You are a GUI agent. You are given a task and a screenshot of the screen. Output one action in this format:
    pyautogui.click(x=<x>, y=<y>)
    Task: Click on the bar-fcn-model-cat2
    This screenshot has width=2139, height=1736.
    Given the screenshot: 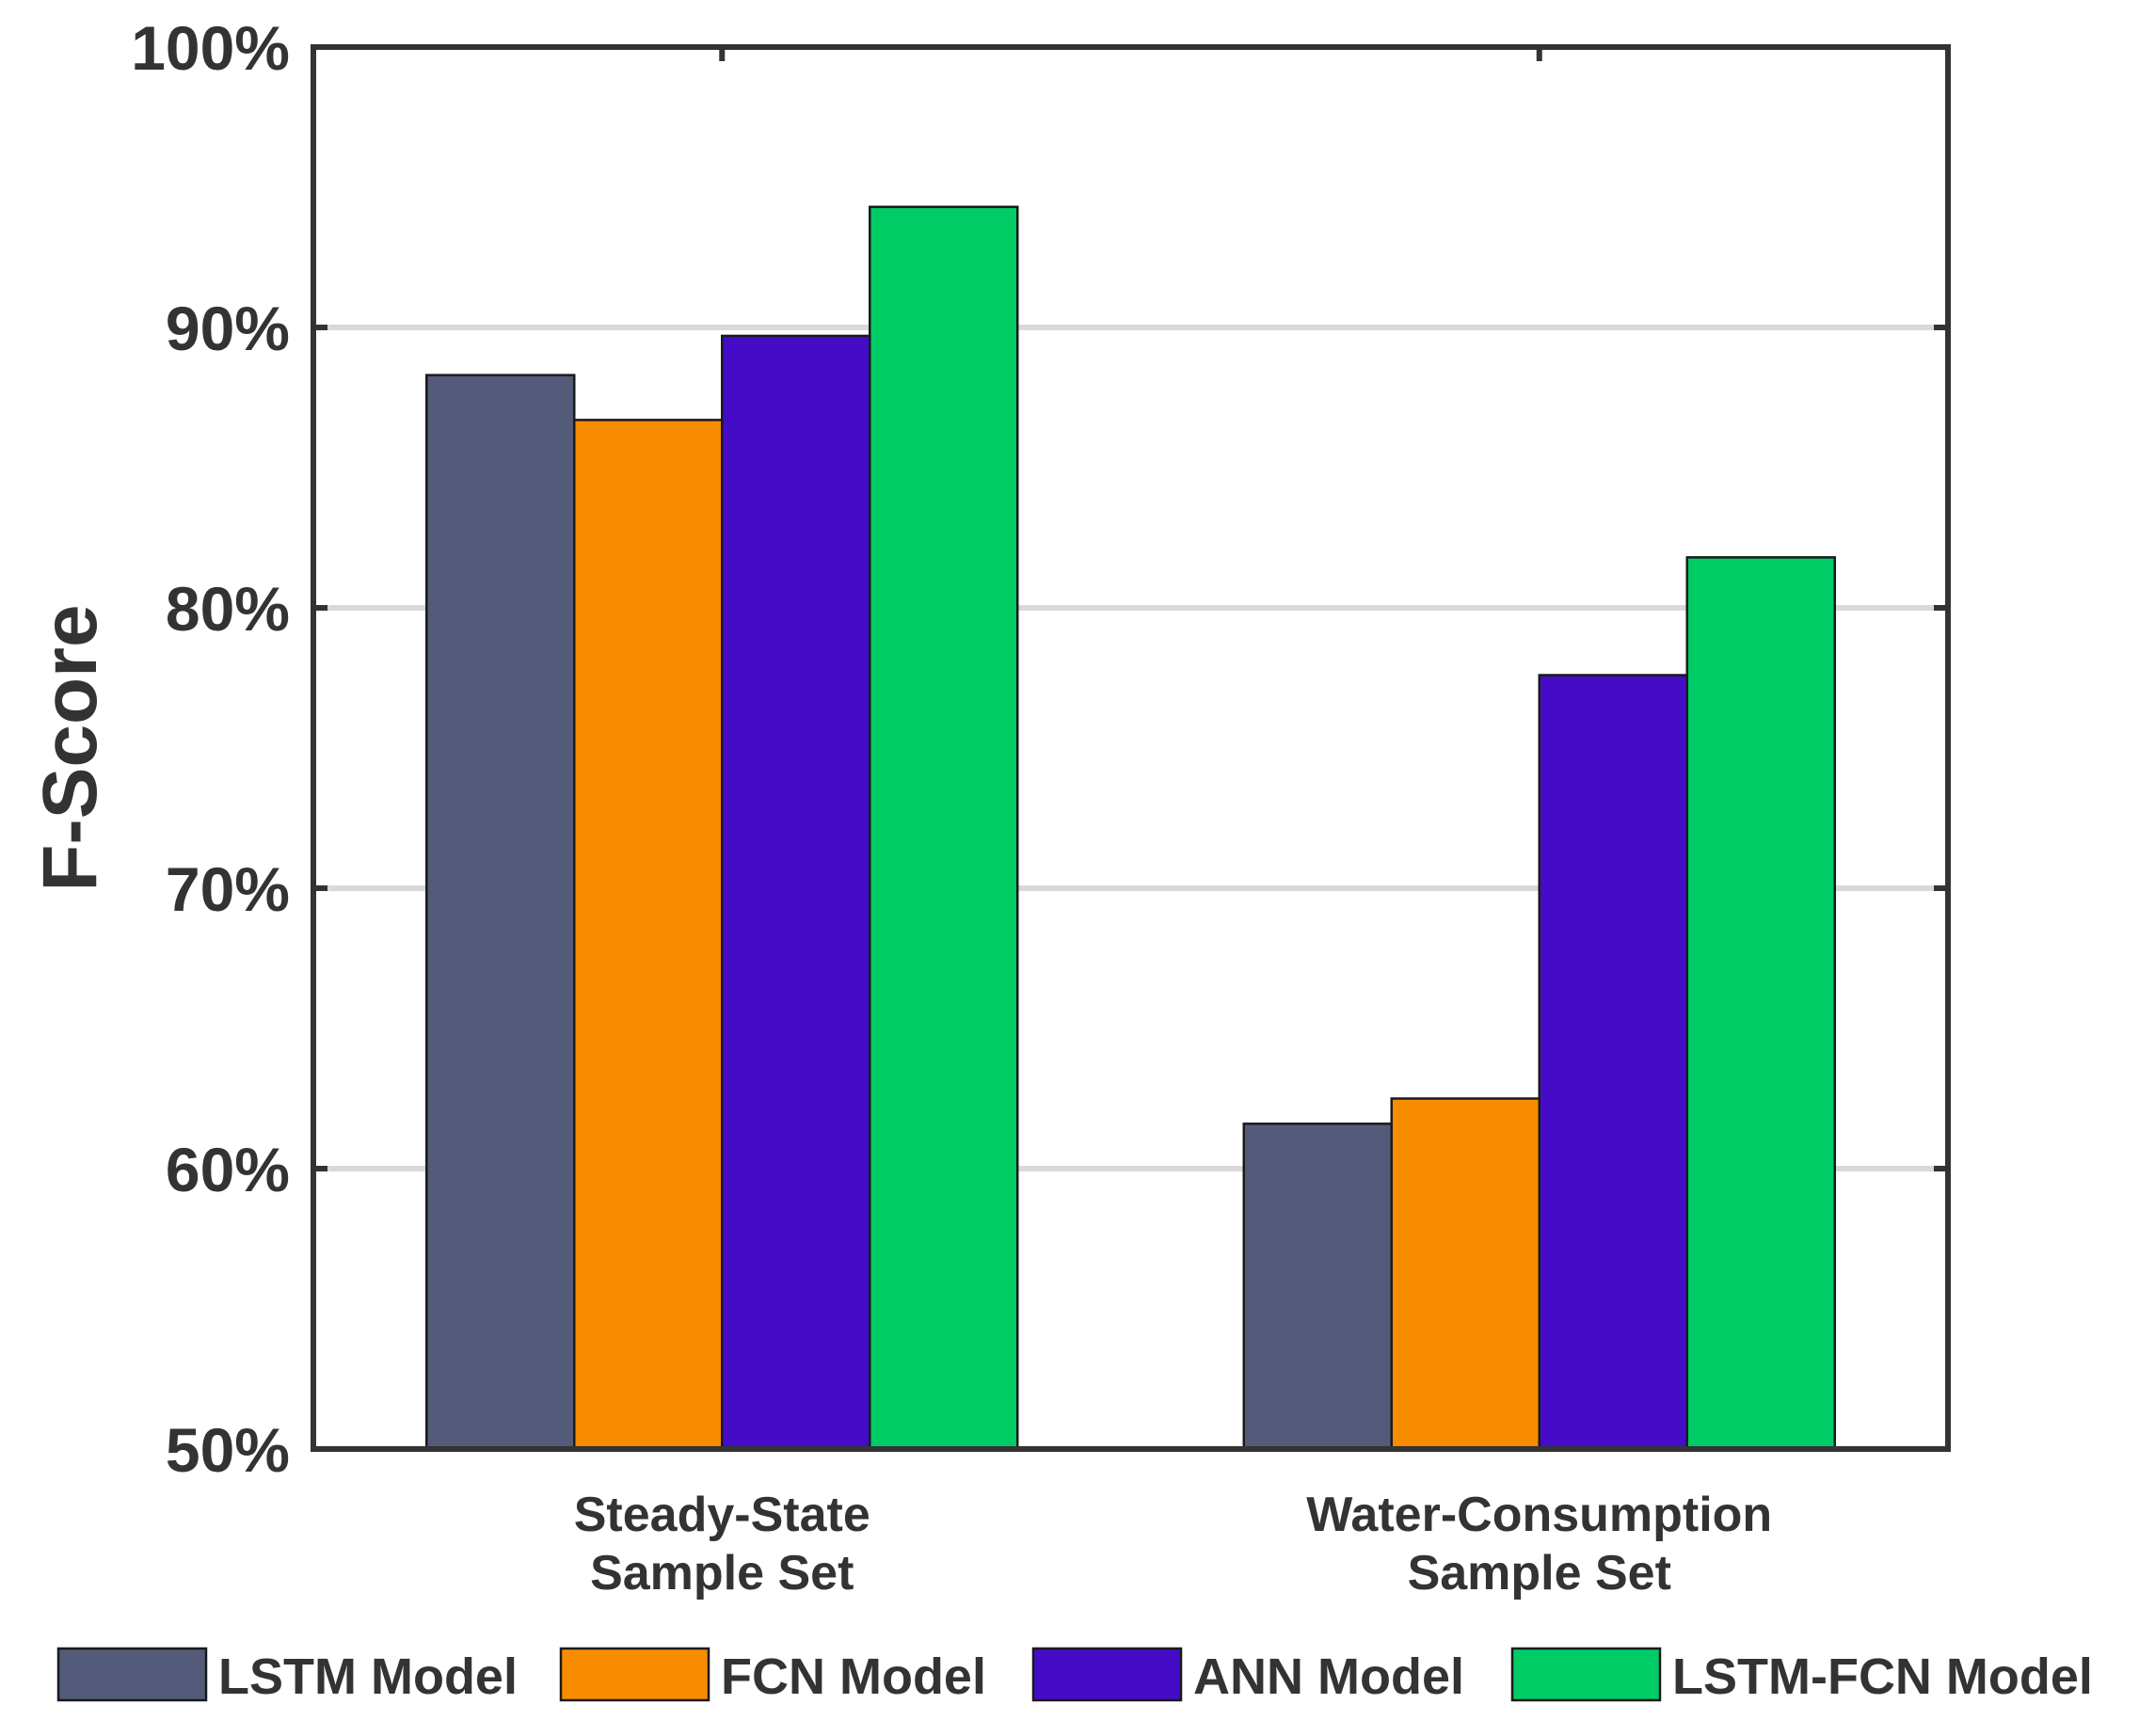 What is the action you would take?
    pyautogui.click(x=1465, y=1274)
    